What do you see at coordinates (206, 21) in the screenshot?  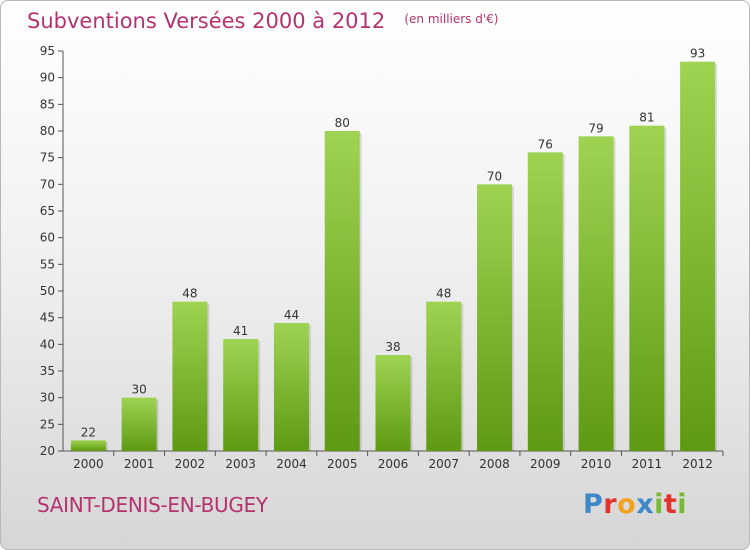 I see `chart-title: Subventions Versées 2000 à 2012` at bounding box center [206, 21].